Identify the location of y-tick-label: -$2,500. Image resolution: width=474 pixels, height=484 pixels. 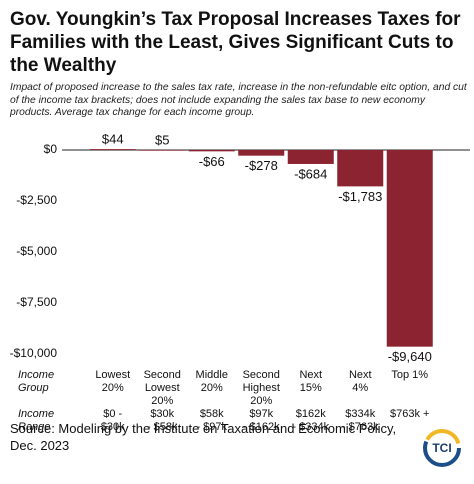
(36, 200).